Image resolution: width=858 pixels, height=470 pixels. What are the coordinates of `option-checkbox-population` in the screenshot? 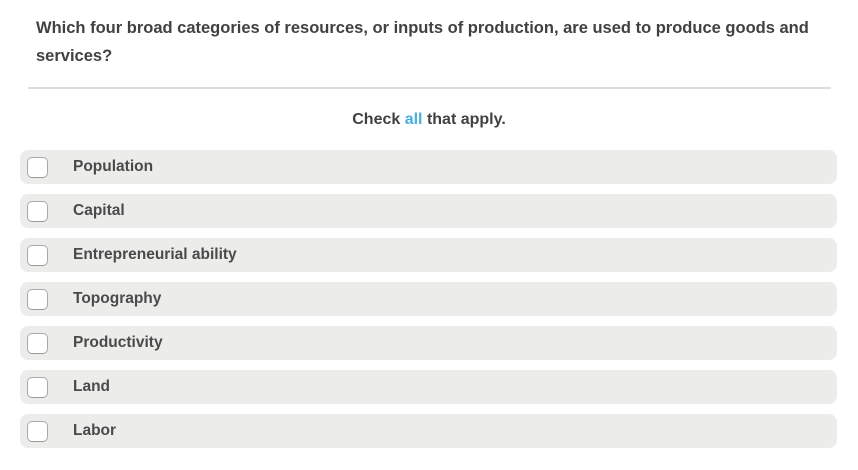 It's located at (37, 167).